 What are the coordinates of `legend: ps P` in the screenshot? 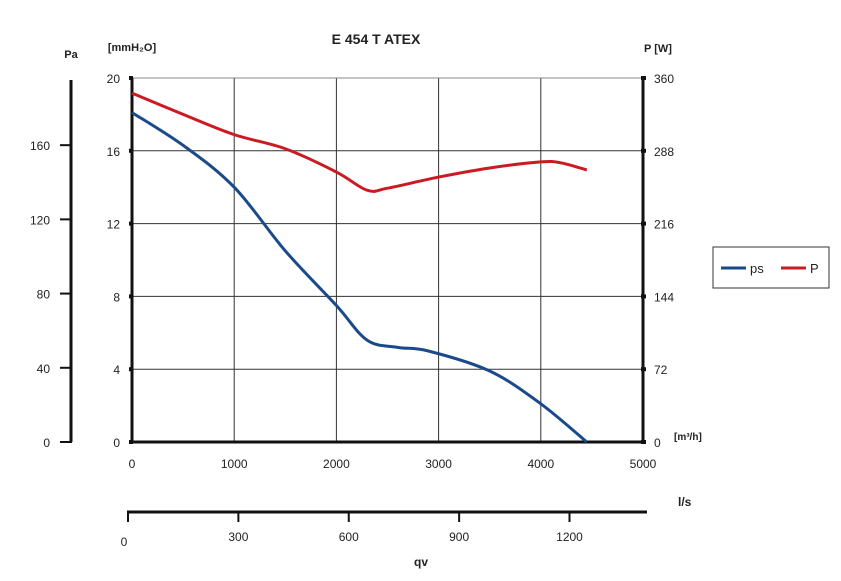 It's located at (771, 267).